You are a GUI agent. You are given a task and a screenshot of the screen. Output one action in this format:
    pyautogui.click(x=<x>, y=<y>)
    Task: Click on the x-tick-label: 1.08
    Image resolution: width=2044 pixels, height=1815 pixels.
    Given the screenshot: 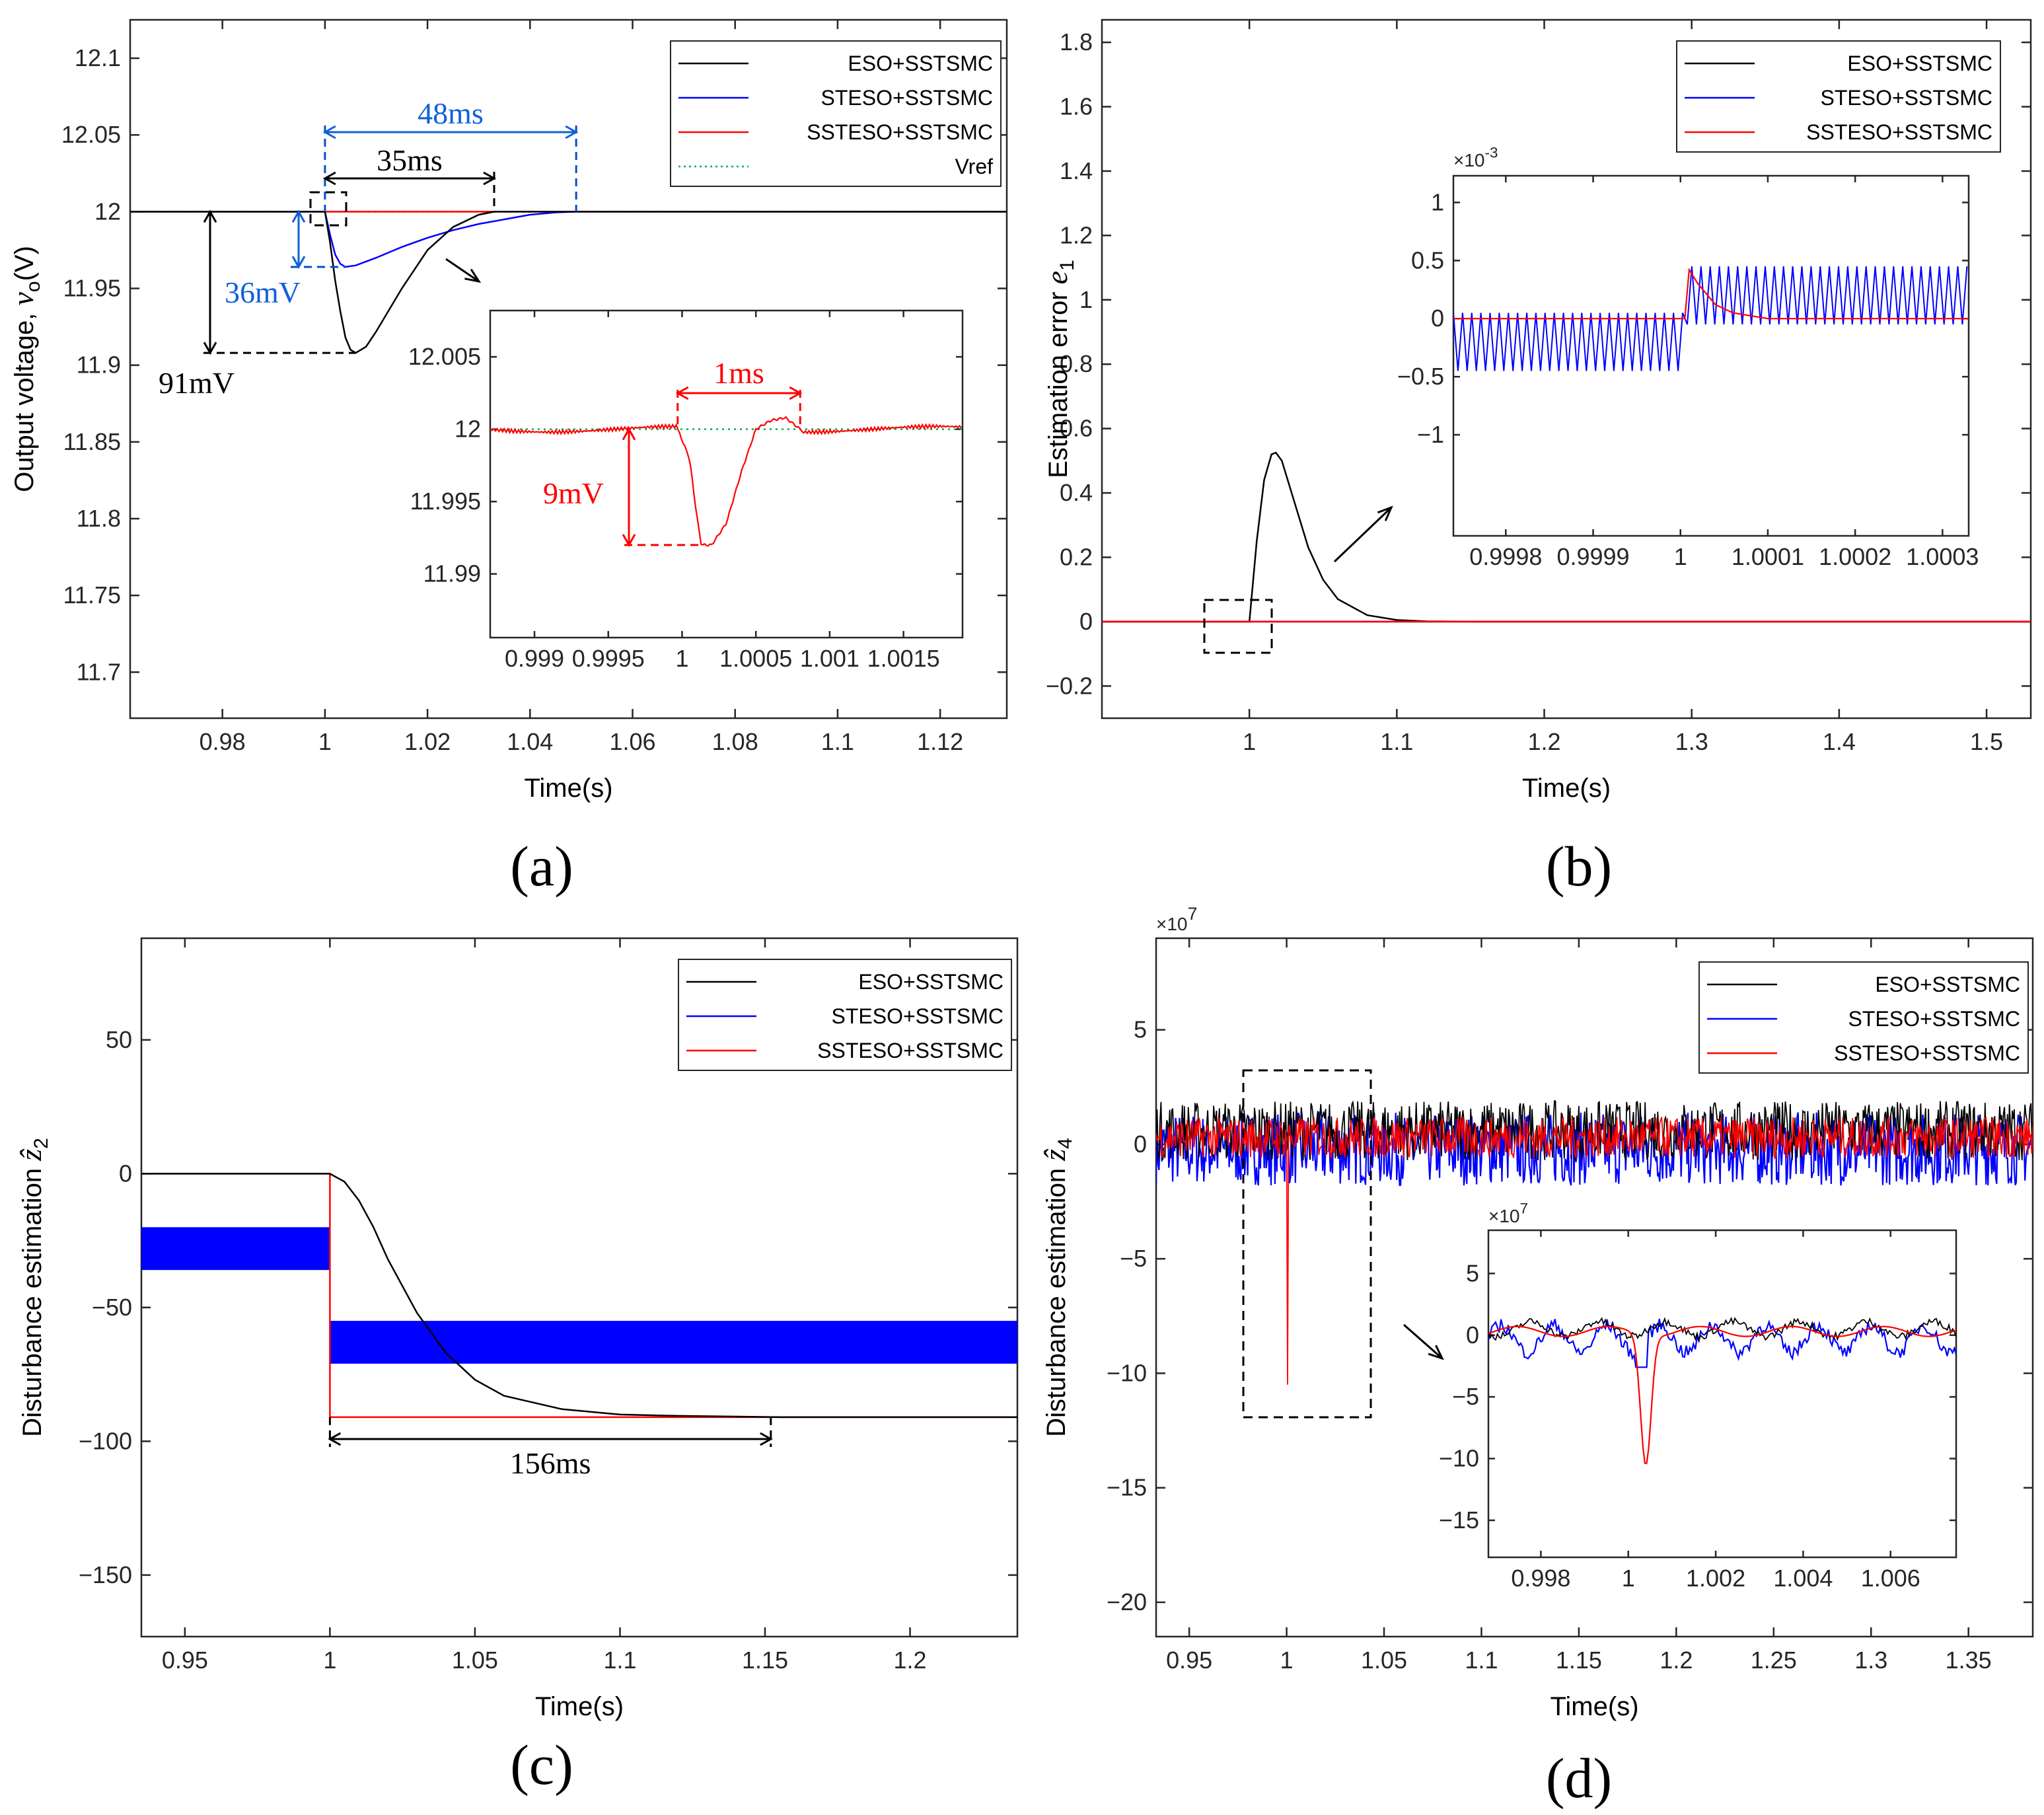 What is the action you would take?
    pyautogui.click(x=735, y=742)
    